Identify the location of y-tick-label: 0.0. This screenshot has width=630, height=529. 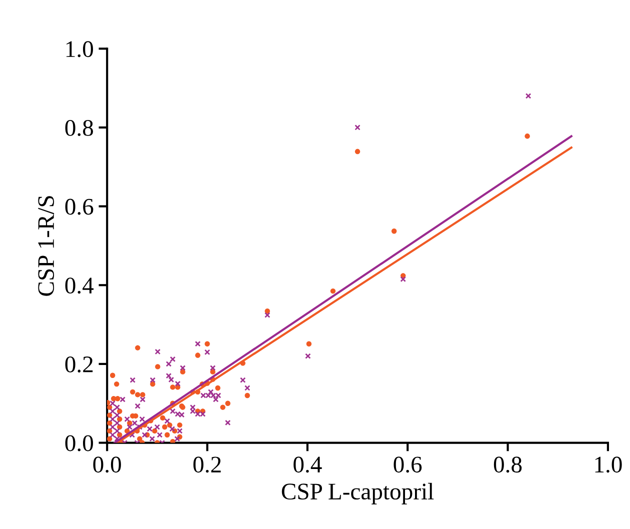
(79, 443).